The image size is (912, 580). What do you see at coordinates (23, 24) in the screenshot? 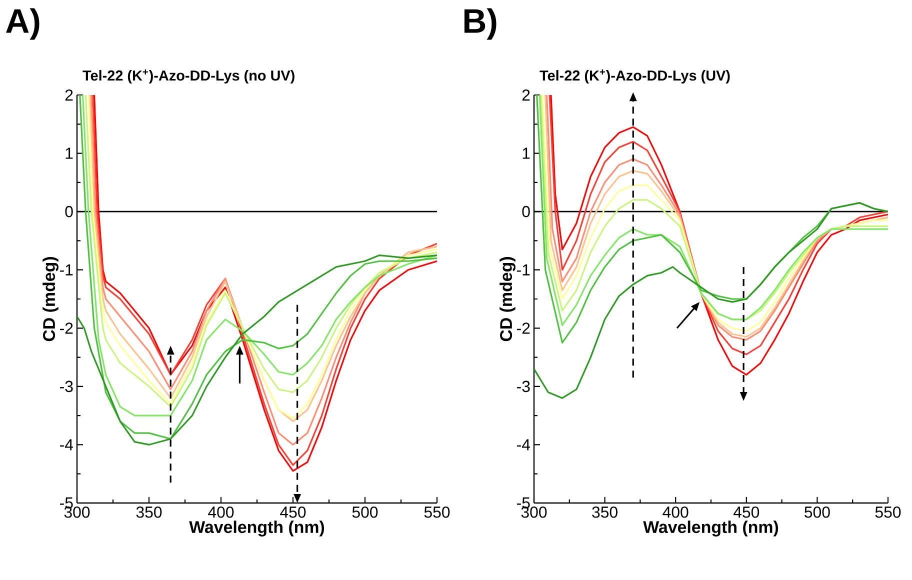
I see `text: A)` at bounding box center [23, 24].